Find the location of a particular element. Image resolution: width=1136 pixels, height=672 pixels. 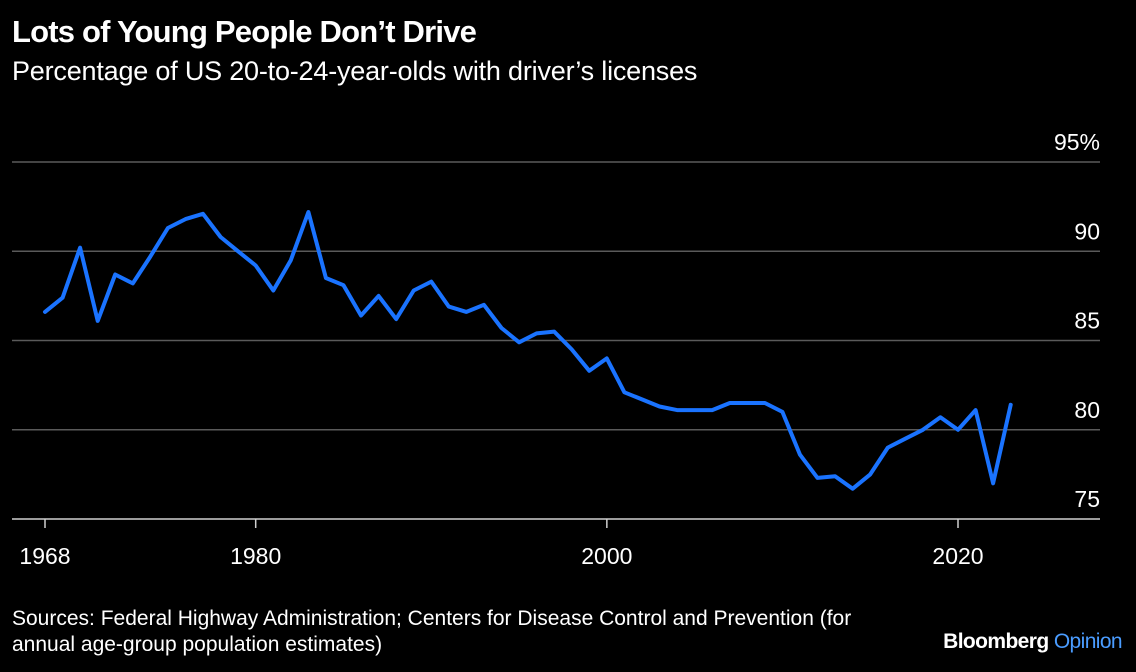

y-tick-label: 80 is located at coordinates (1087, 410).